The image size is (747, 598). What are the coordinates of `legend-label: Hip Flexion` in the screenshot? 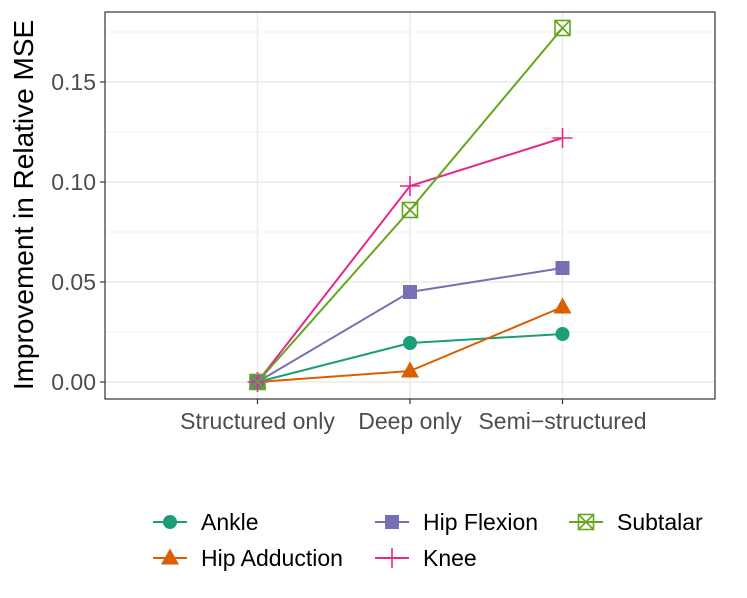 It's located at (480, 522).